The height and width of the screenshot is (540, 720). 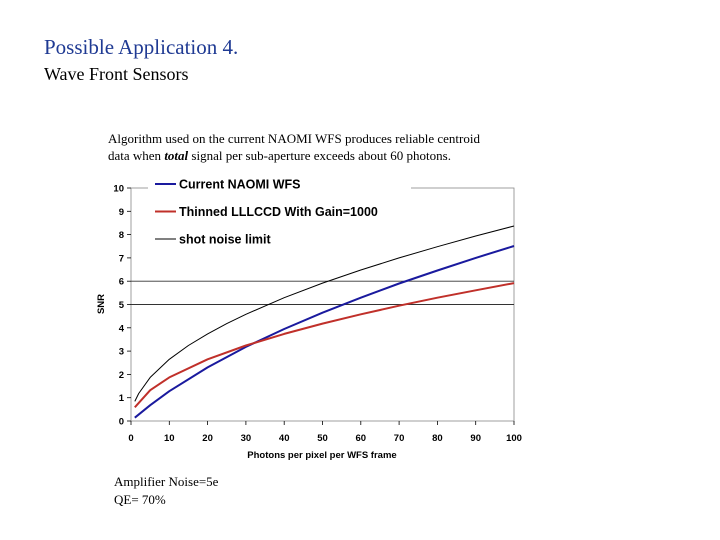 I want to click on x-tick-label: 20, so click(x=207, y=438).